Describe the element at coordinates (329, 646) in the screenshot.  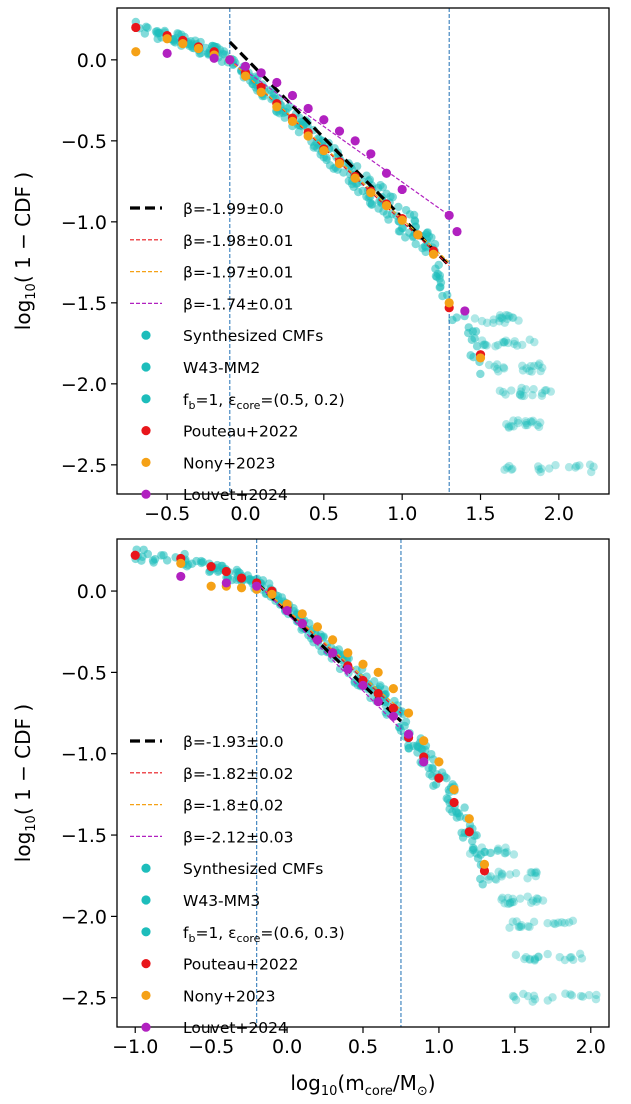
I see `fit-line-orange` at that location.